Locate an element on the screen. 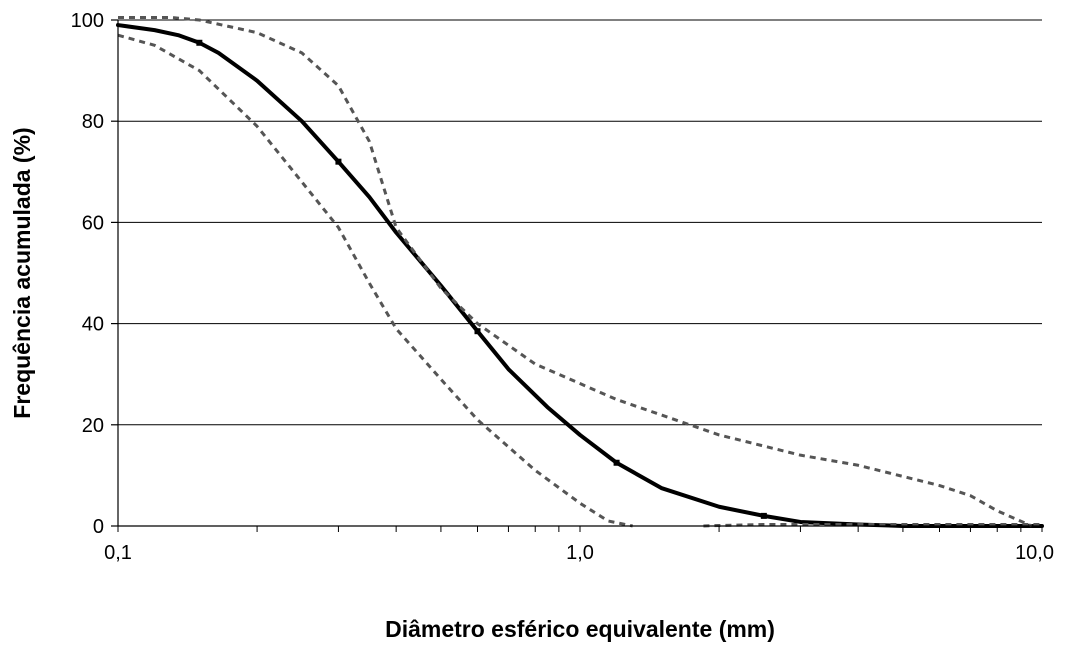 The image size is (1070, 651). x-tick-label: 10,0 is located at coordinates (1034, 553).